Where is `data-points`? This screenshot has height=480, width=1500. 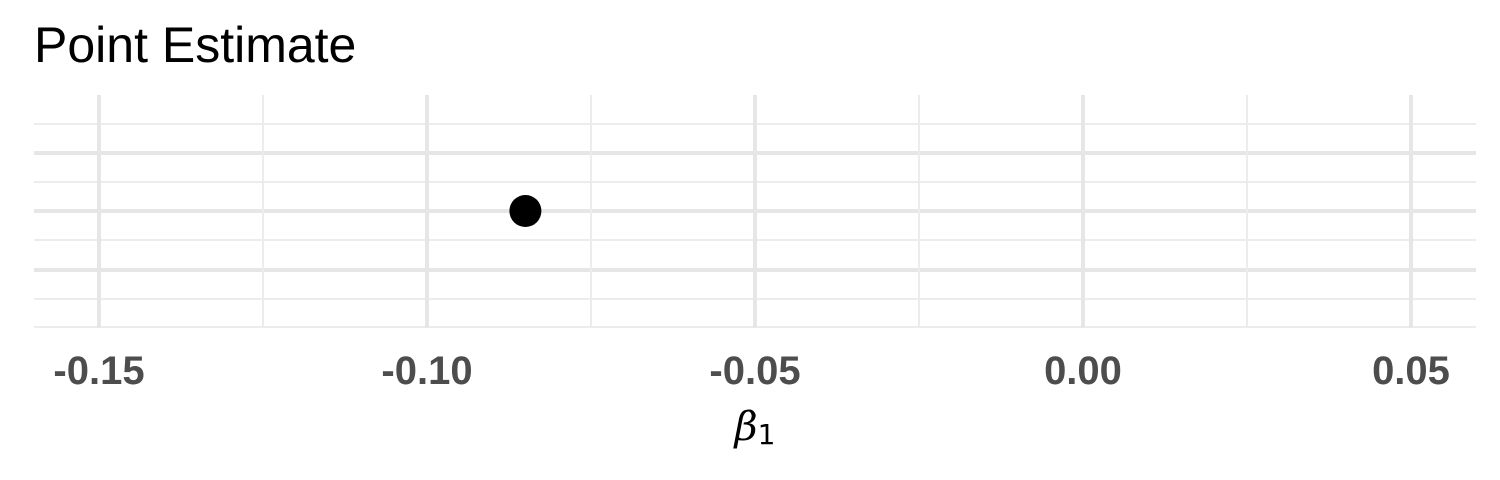 data-points is located at coordinates (525, 211).